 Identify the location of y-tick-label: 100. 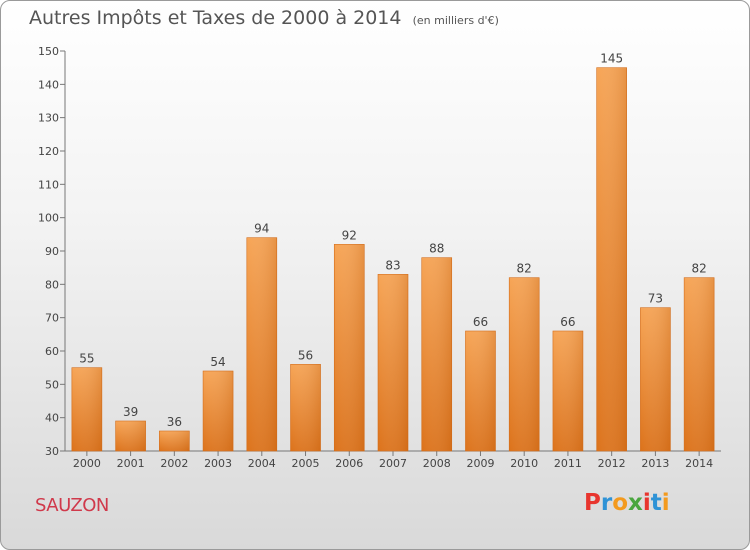
(48, 218).